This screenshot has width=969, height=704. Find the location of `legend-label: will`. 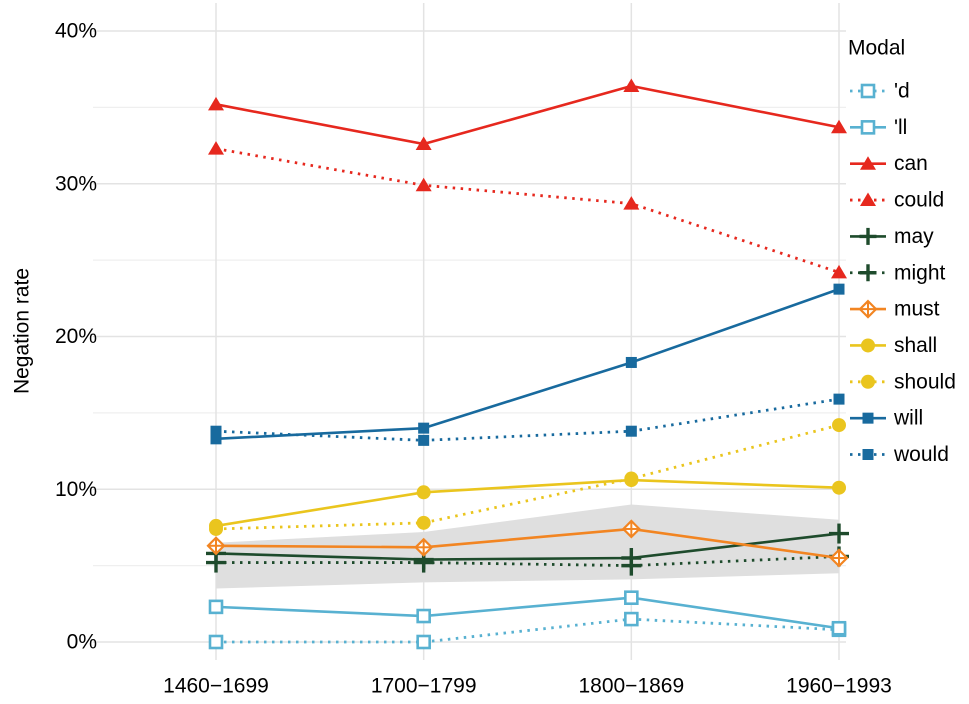

legend-label: will is located at coordinates (908, 418).